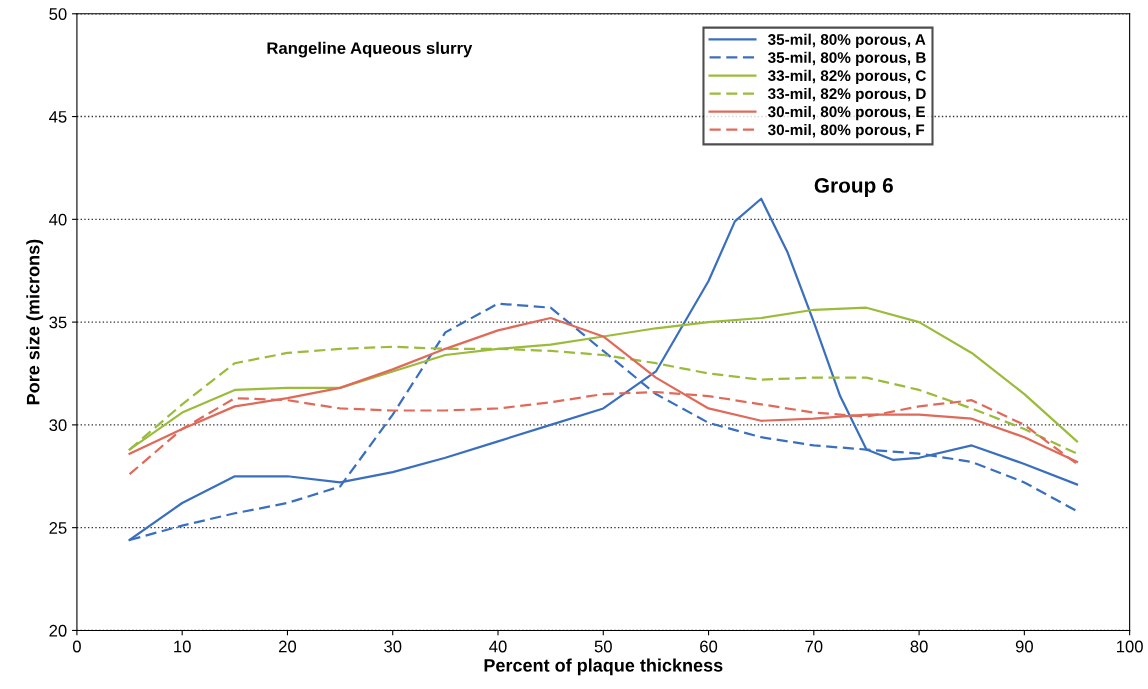 Image resolution: width=1148 pixels, height=689 pixels. What do you see at coordinates (58, 425) in the screenshot?
I see `y-tick-label: 30` at bounding box center [58, 425].